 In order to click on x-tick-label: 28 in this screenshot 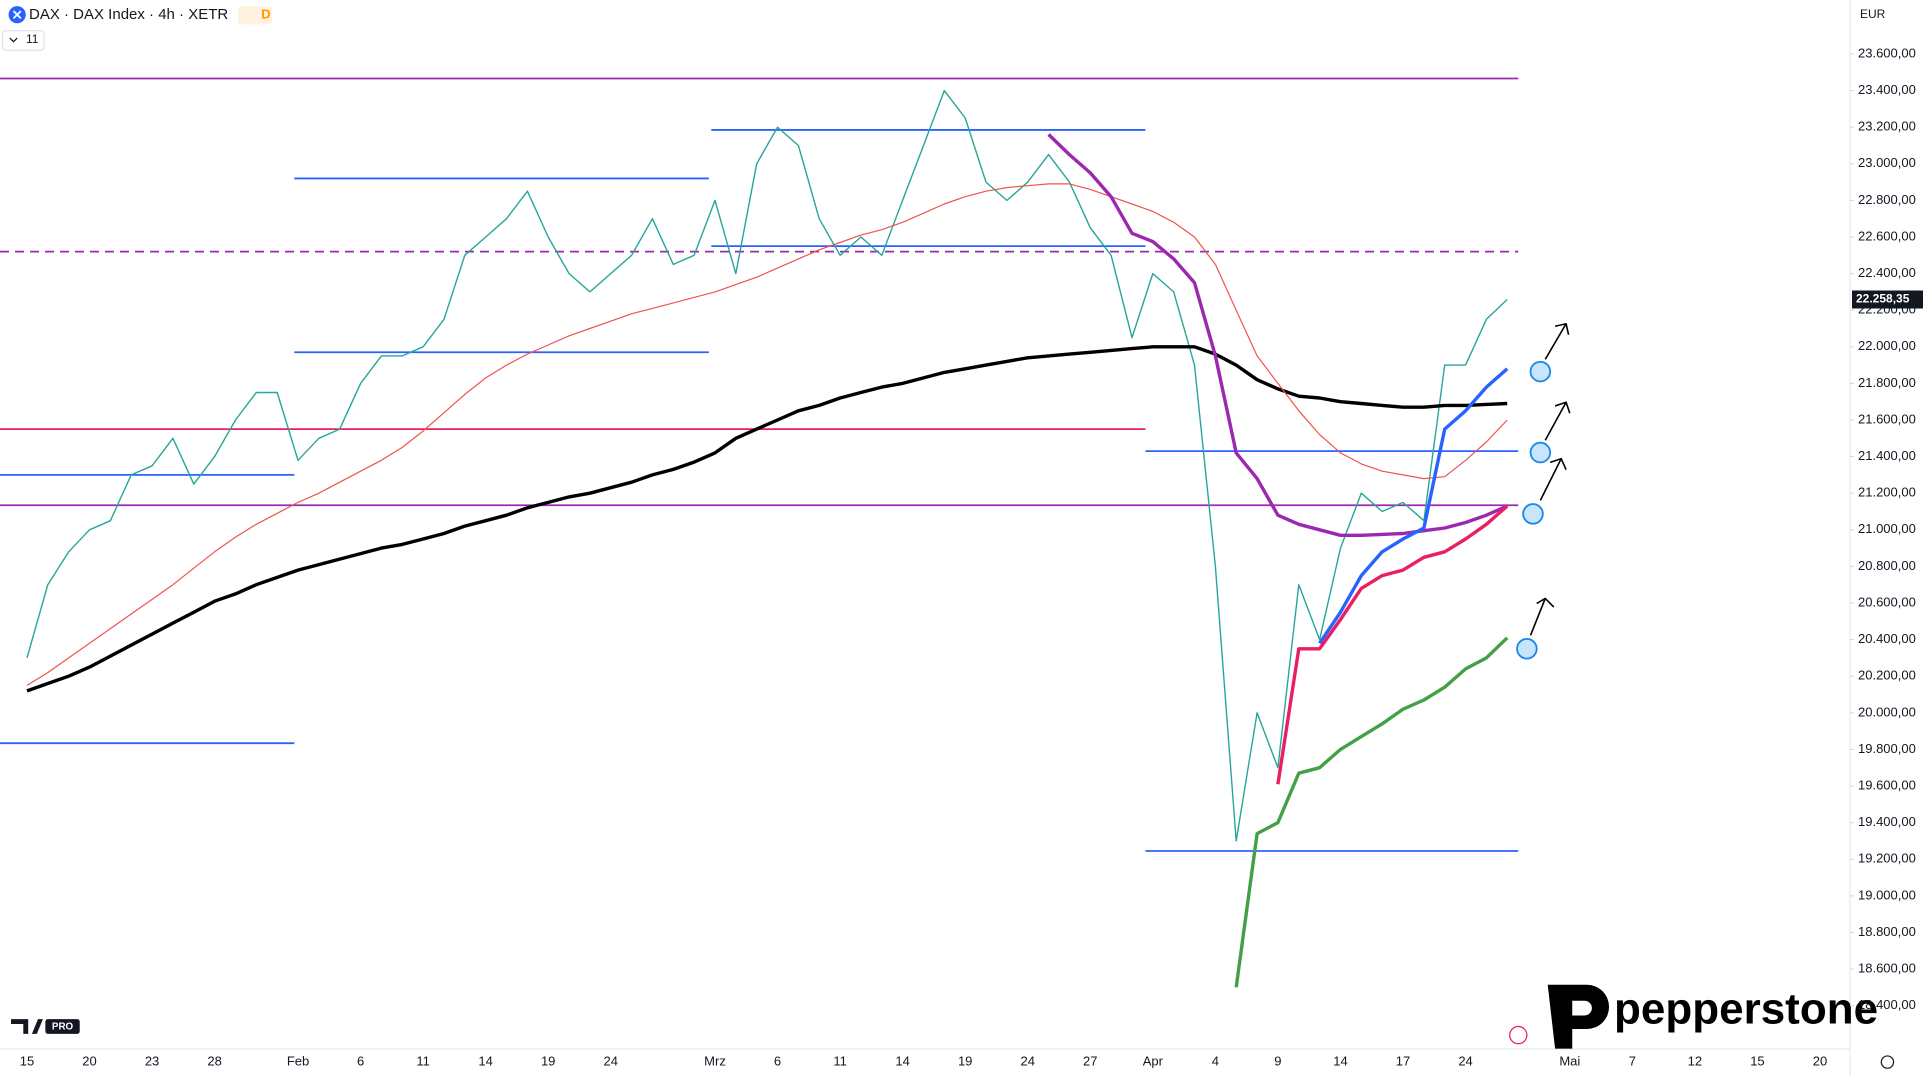, I will do `click(214, 1060)`.